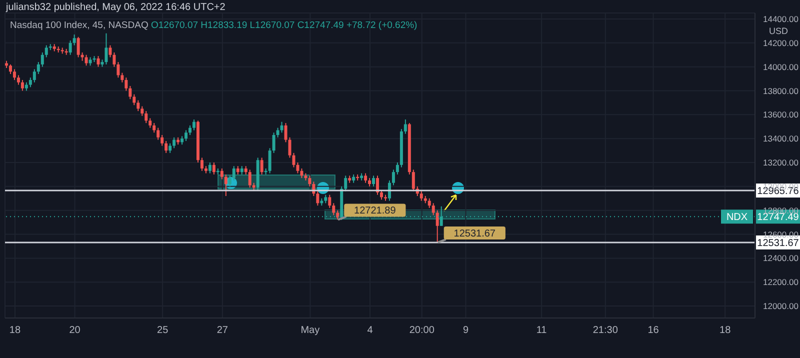  I want to click on y-tick-label: 13600.00, so click(781, 115).